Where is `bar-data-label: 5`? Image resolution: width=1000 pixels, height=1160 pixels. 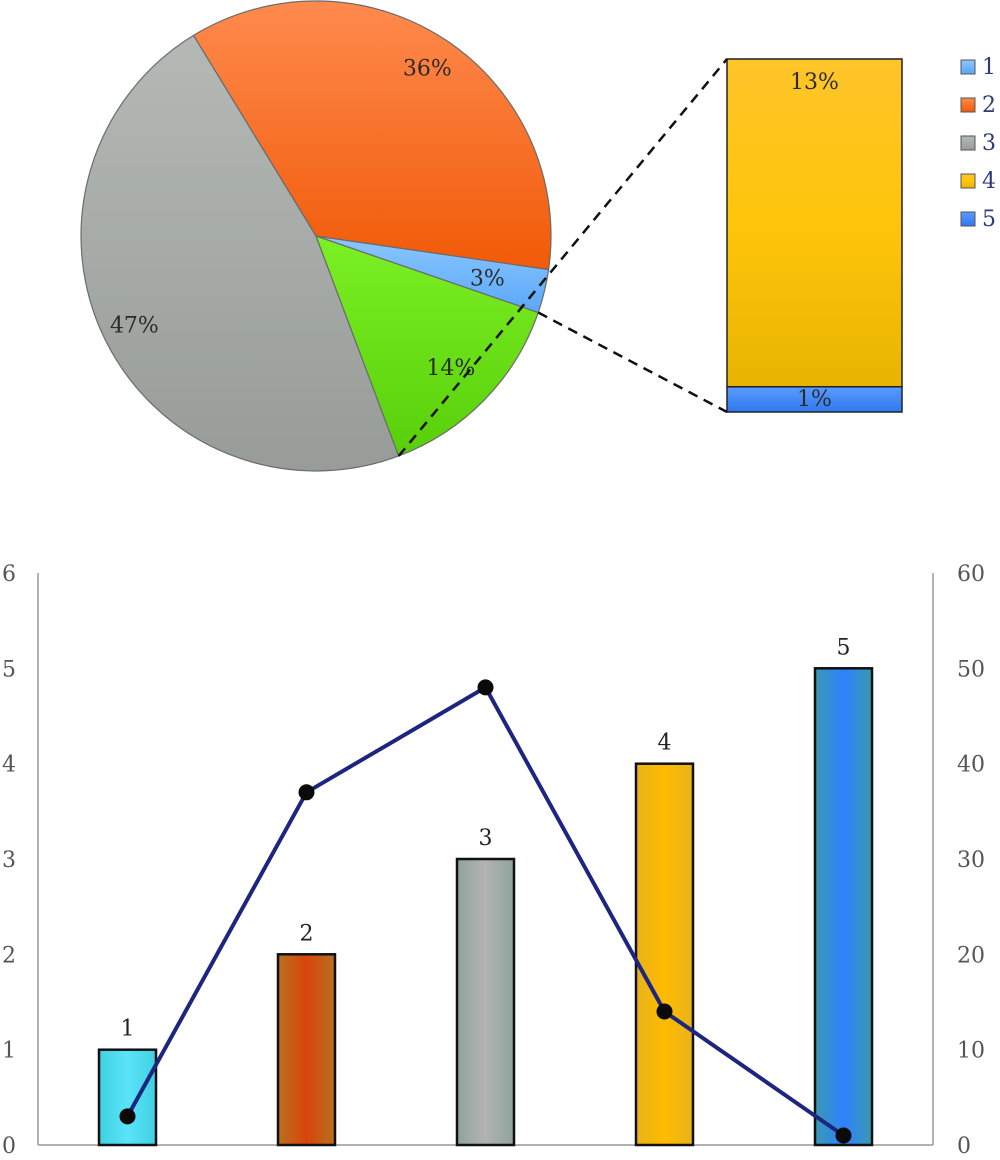 bar-data-label: 5 is located at coordinates (844, 647).